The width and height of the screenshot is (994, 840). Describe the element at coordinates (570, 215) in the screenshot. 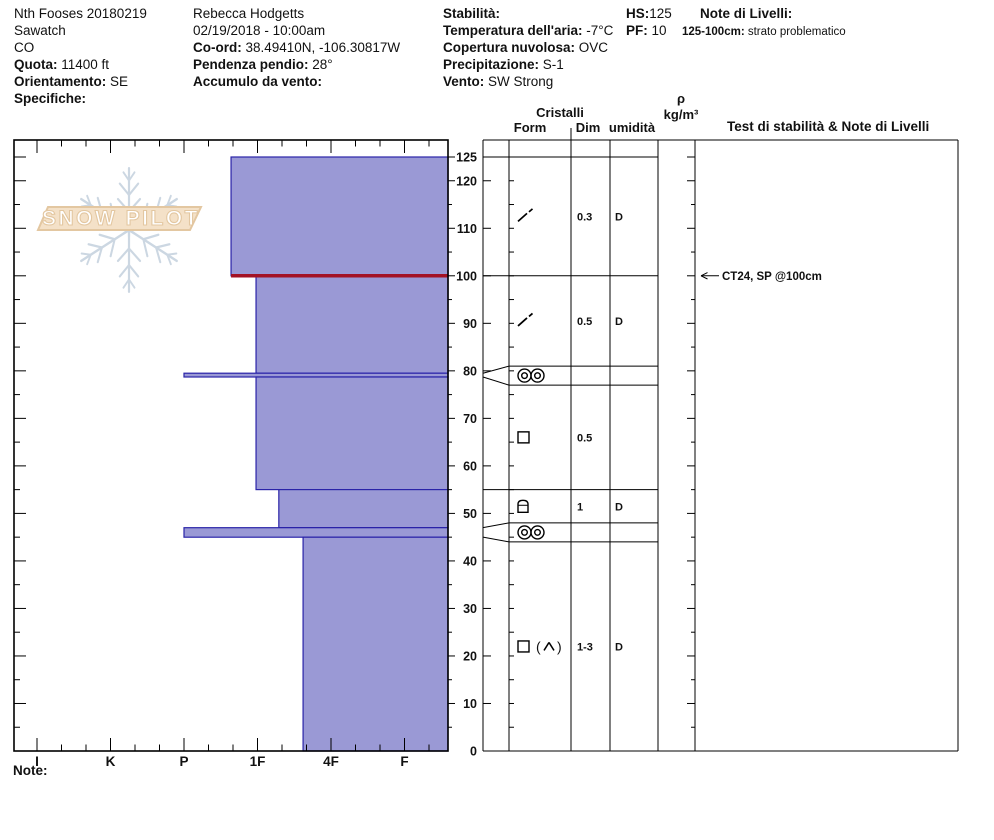

I see `grain-row-1: 0.3 D` at that location.